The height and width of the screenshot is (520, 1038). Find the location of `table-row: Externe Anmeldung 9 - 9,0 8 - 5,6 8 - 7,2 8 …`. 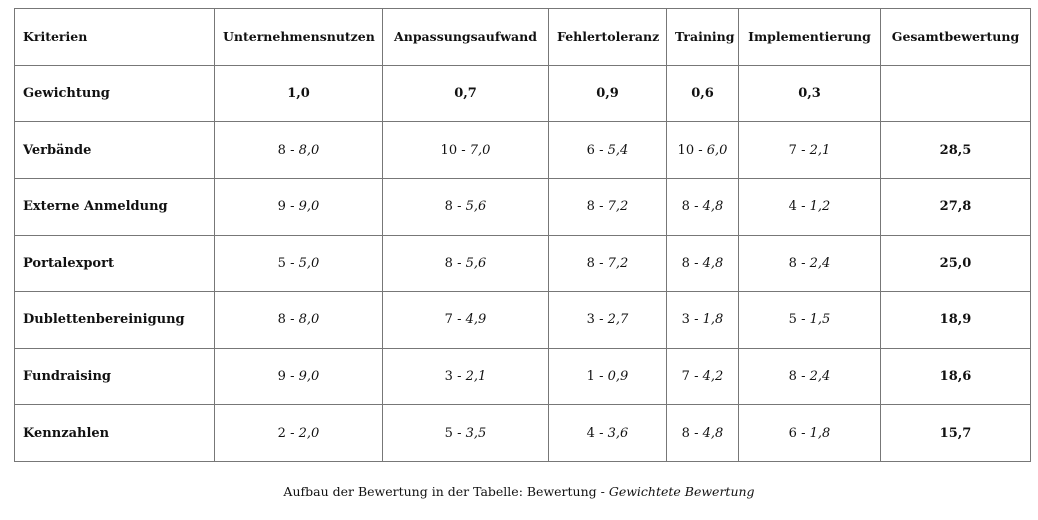

table-row: Externe Anmeldung 9 - 9,0 8 - 5,6 8 - 7,2 8 … is located at coordinates (522, 206).